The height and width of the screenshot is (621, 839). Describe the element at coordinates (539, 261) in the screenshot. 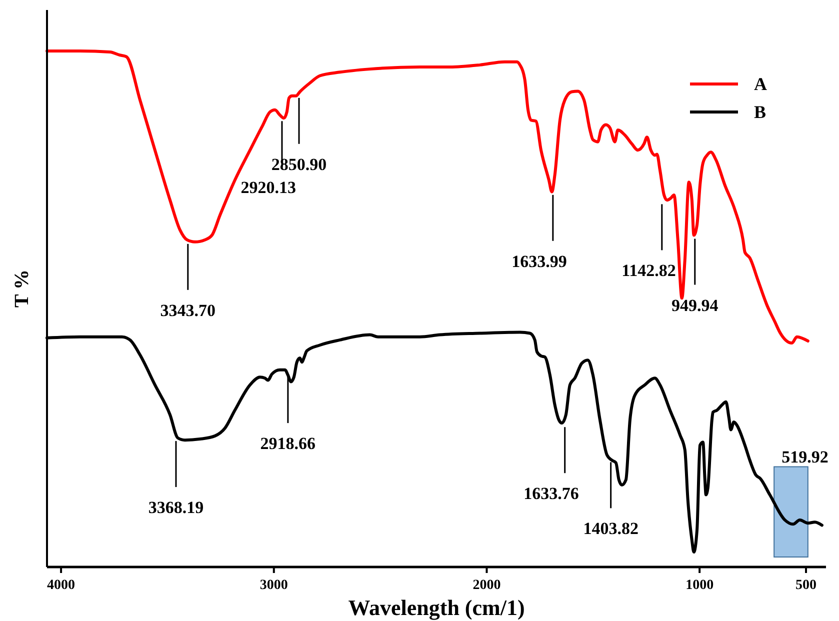

I see `annotation: 1633.99` at that location.